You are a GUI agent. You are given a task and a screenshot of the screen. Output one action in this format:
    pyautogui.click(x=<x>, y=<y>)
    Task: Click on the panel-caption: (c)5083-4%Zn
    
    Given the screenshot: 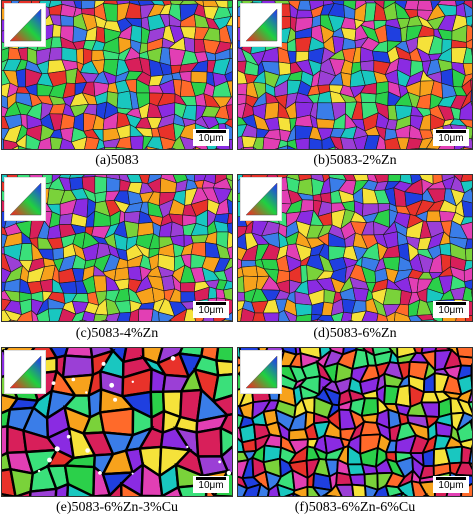 What is the action you would take?
    pyautogui.click(x=117, y=333)
    